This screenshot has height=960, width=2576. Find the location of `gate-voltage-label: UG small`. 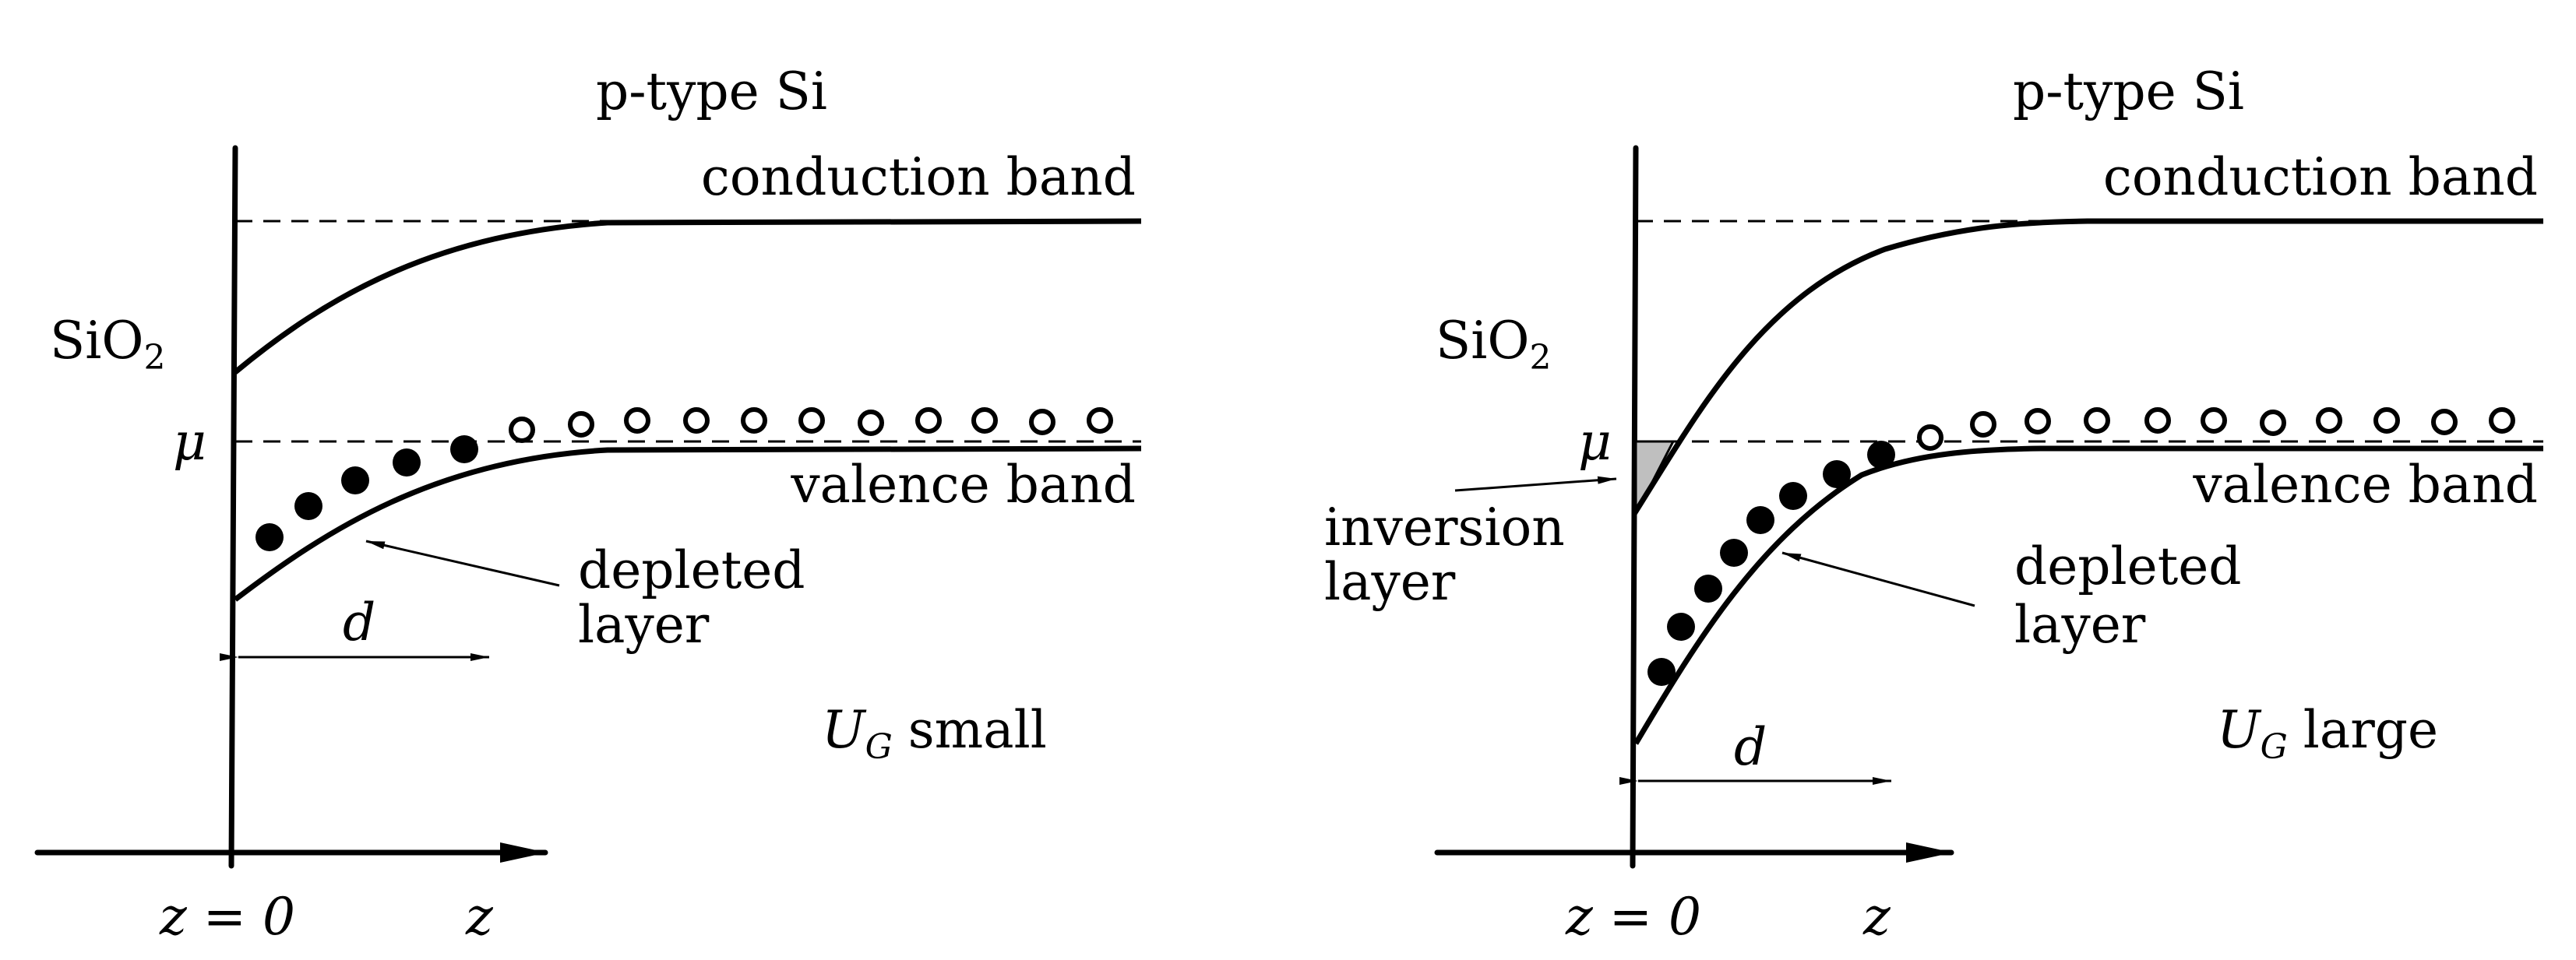

gate-voltage-label: UG small is located at coordinates (934, 734).